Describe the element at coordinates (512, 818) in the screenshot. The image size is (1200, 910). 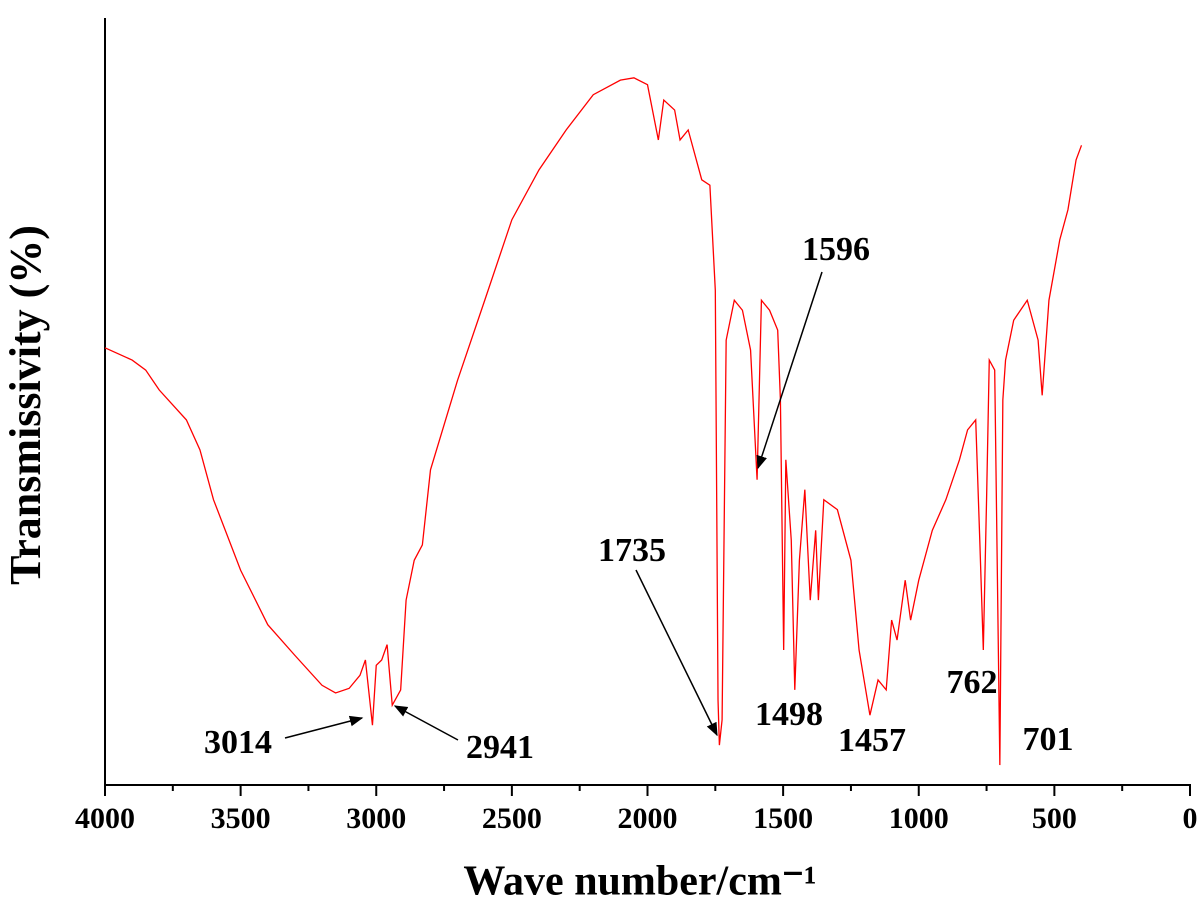
I see `x-tick-label: 2500` at that location.